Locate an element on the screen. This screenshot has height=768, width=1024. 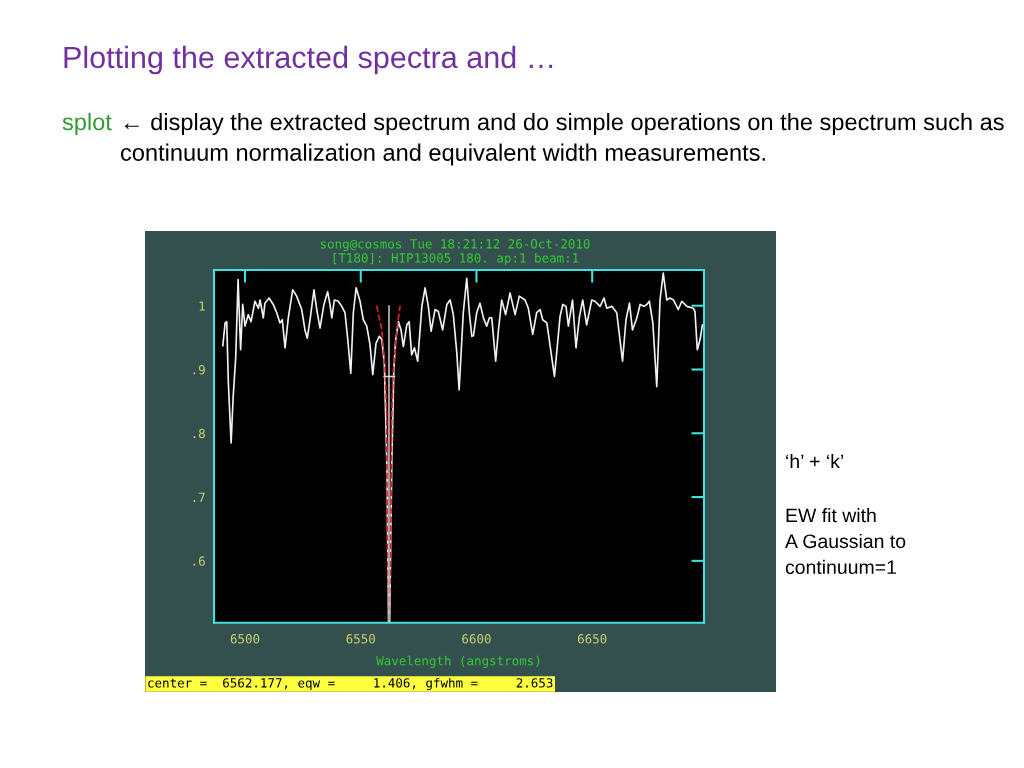
x-tick-label: 6600 is located at coordinates (476, 639).